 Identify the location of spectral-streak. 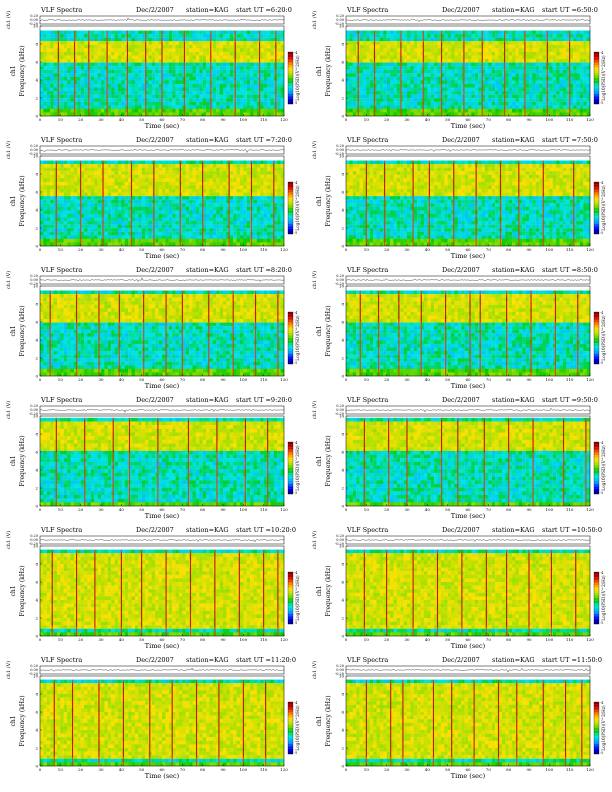
(464, 73).